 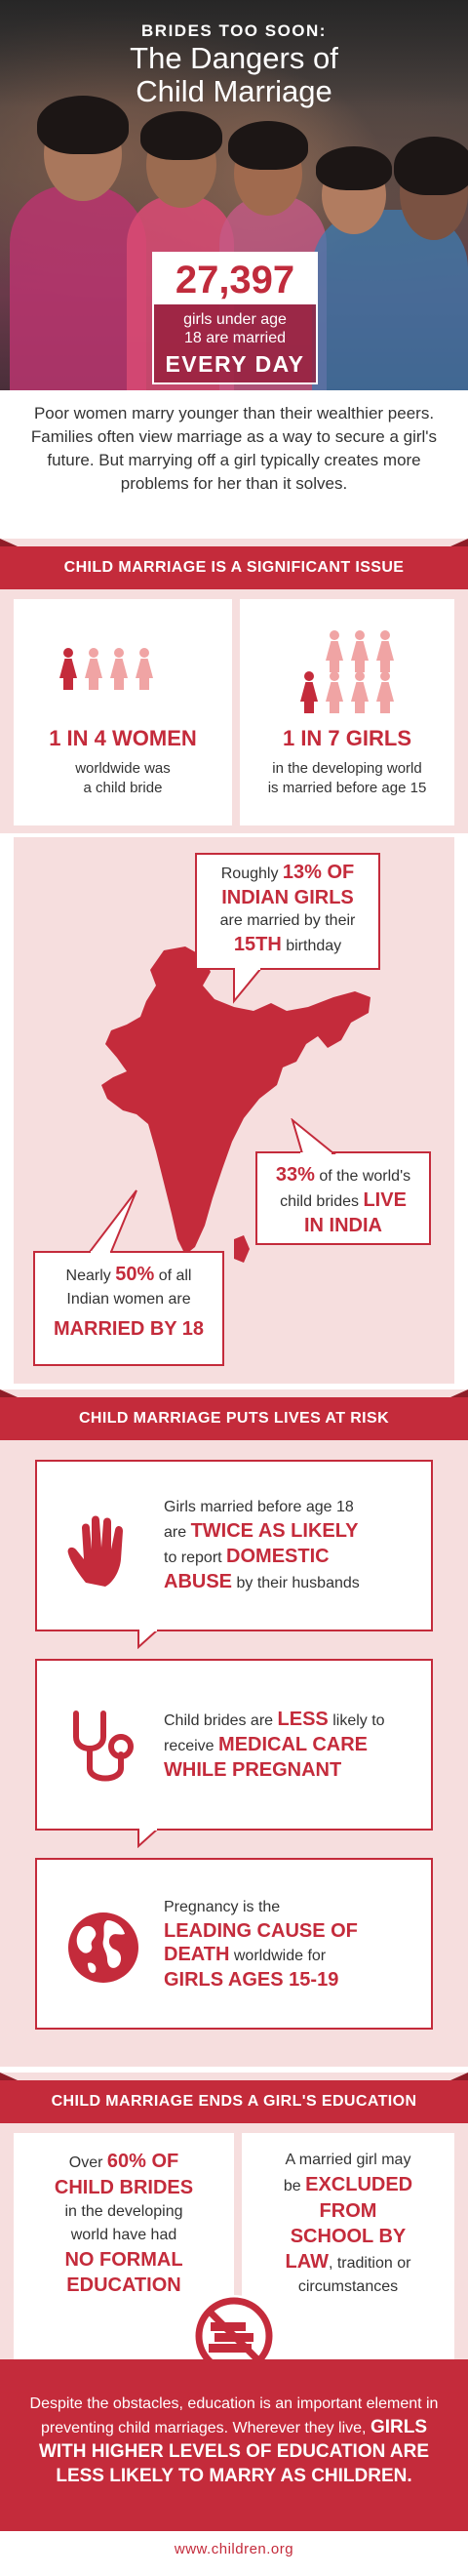 What do you see at coordinates (347, 788) in the screenshot?
I see `one-in-seven-desc-line2: is married before age 15` at bounding box center [347, 788].